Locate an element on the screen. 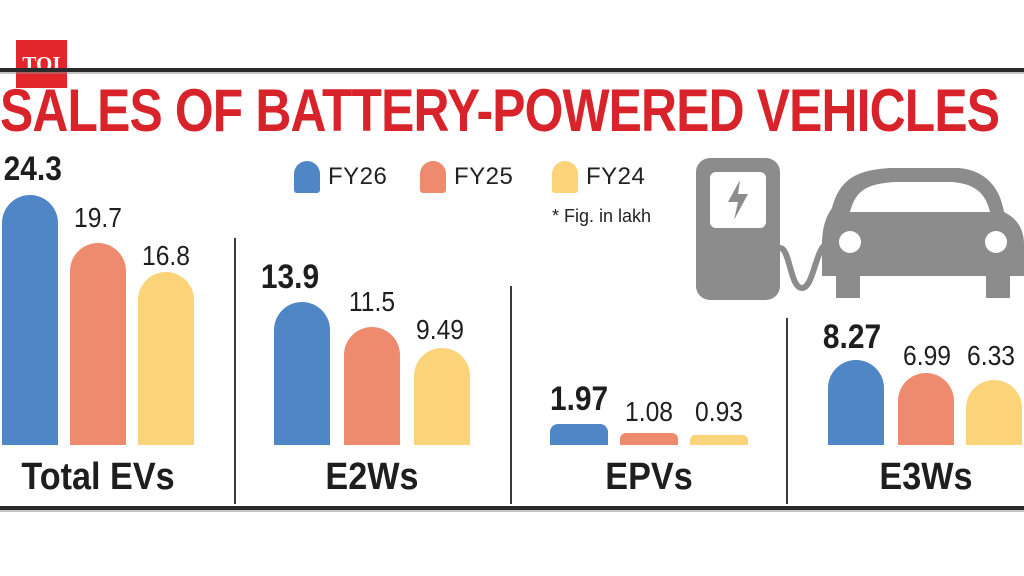  bar-e2ws-fy25 is located at coordinates (372, 386).